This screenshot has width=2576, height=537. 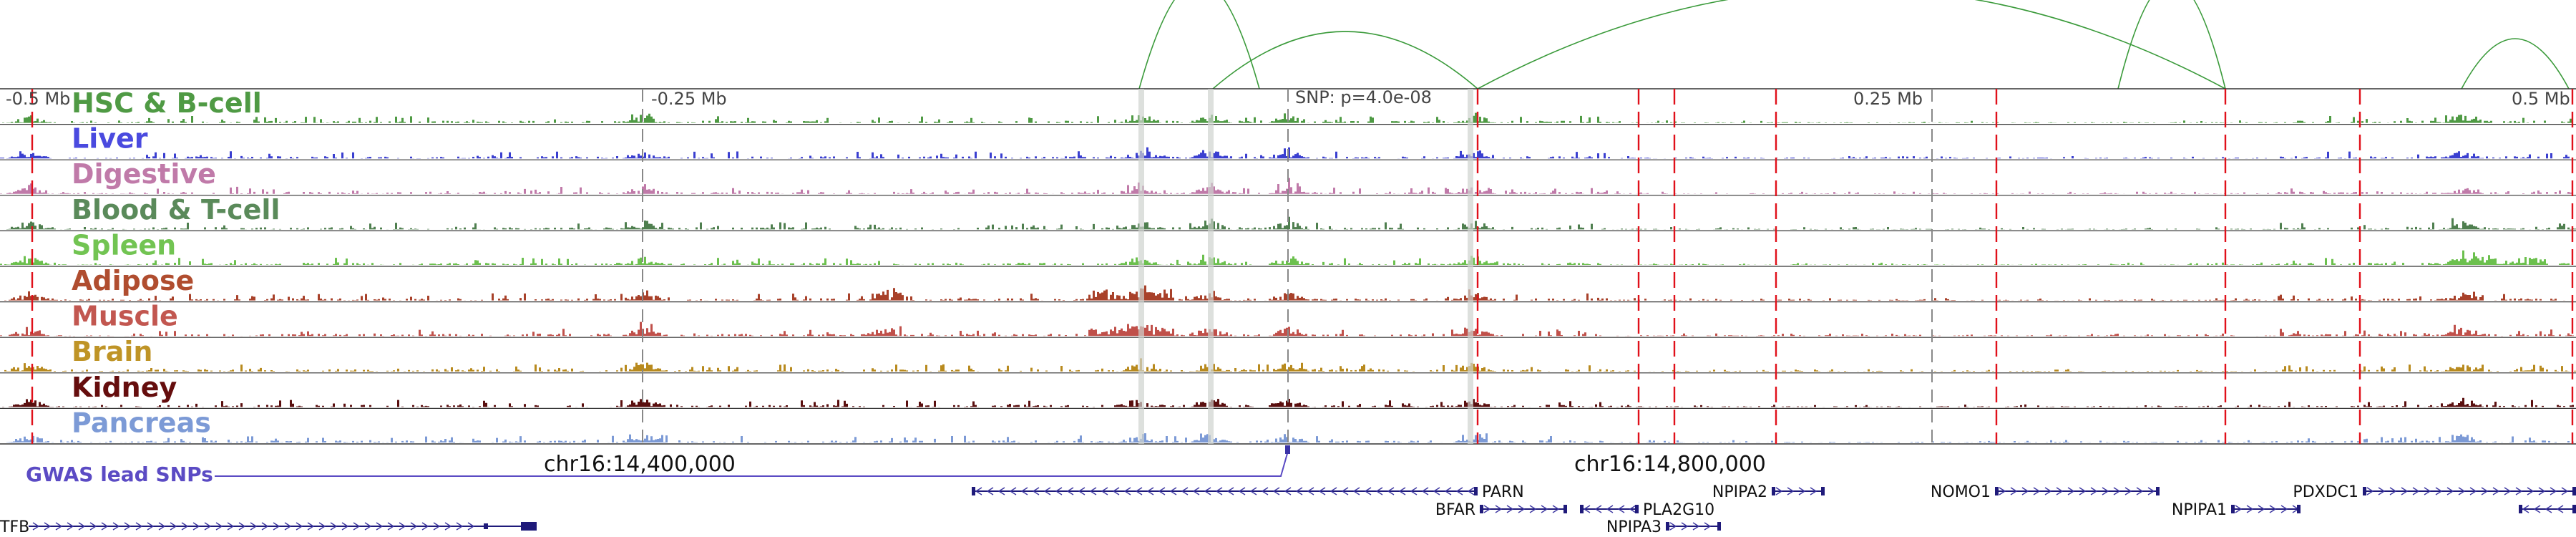 What do you see at coordinates (268, 527) in the screenshot?
I see `gene: TFB` at bounding box center [268, 527].